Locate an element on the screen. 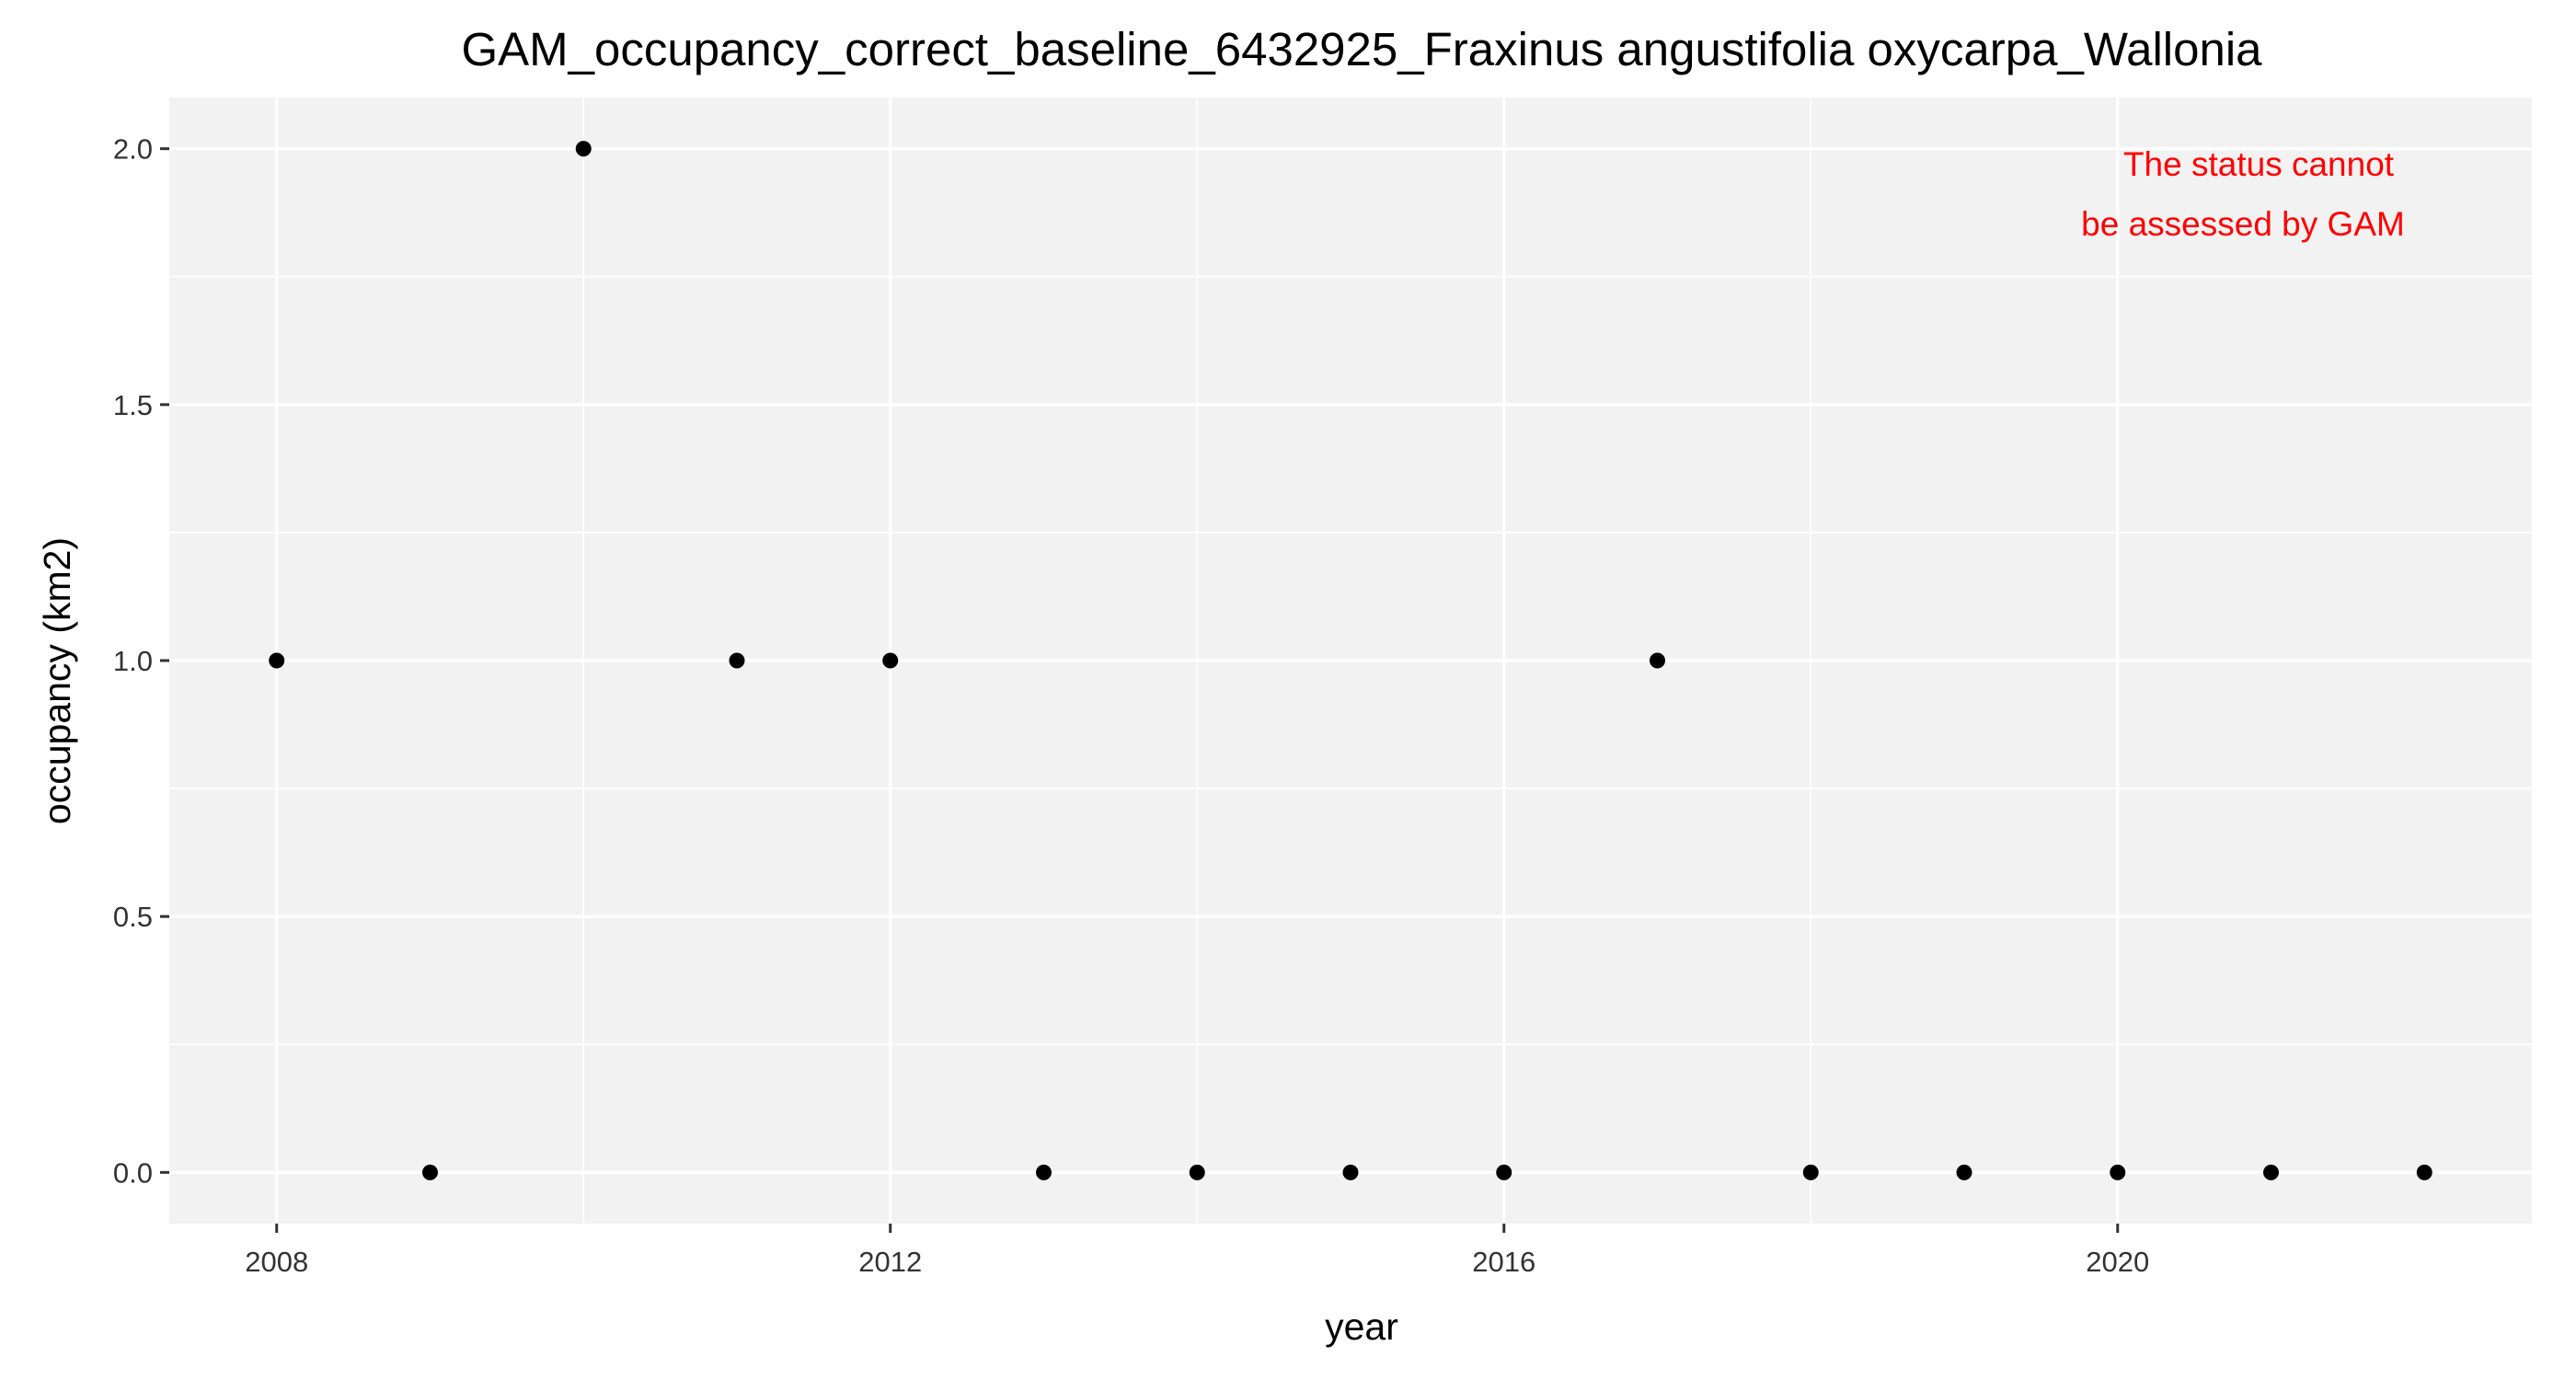  x-axis-ticks: 2008 2012 2016 2020 is located at coordinates (1197, 1251).